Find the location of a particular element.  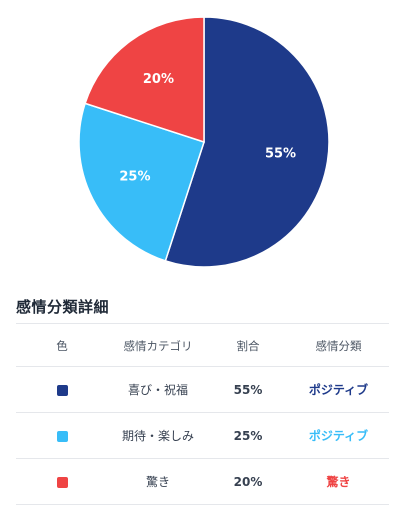

table-row: 喜び・祝福 55% ポジティブ is located at coordinates (202, 389).